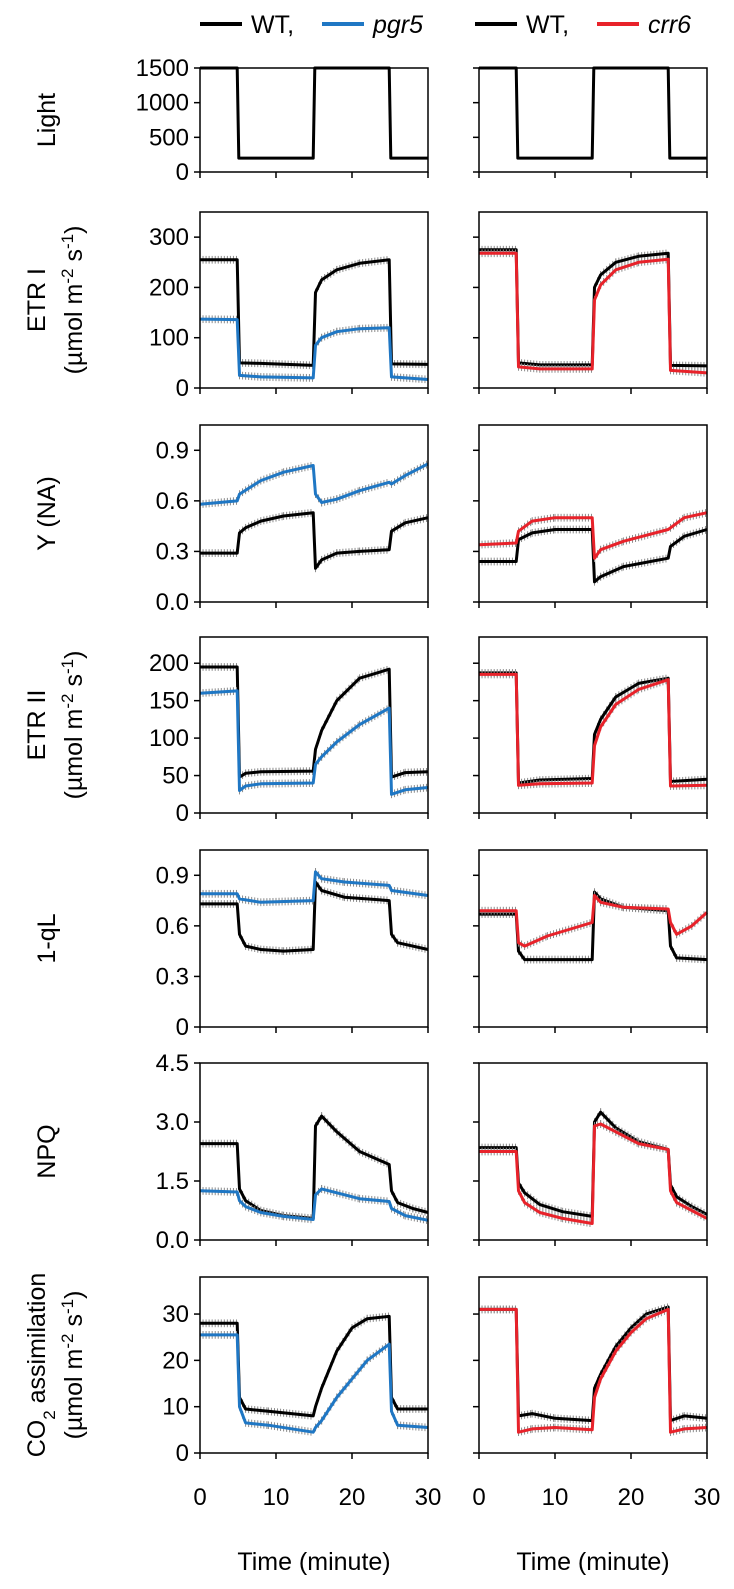 This screenshot has width=734, height=1589. Describe the element at coordinates (41, 1365) in the screenshot. I see `y-axis-title: CO2 assimilation` at that location.